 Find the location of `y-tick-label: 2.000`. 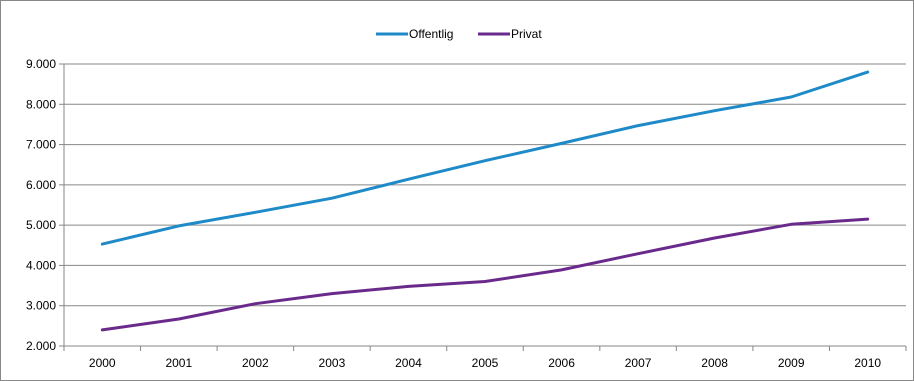

y-tick-label: 2.000 is located at coordinates (41, 346).